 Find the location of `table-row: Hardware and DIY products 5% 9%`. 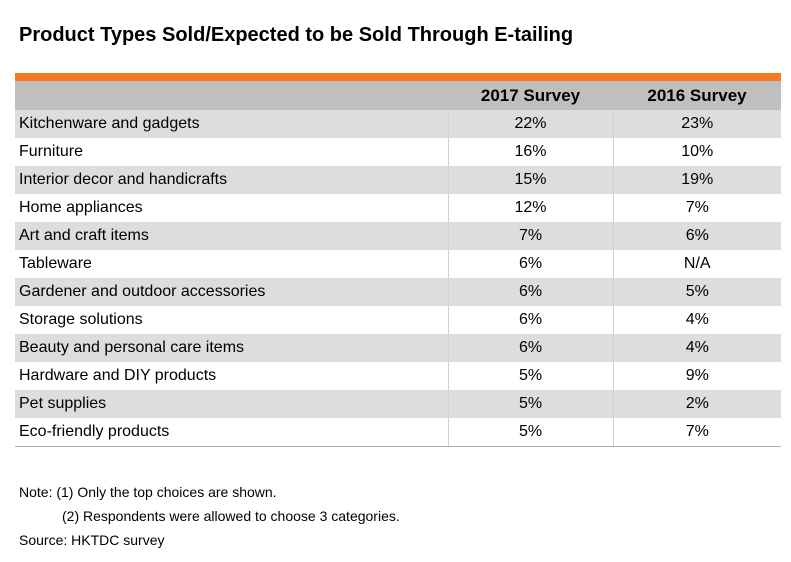

table-row: Hardware and DIY products 5% 9% is located at coordinates (398, 376).